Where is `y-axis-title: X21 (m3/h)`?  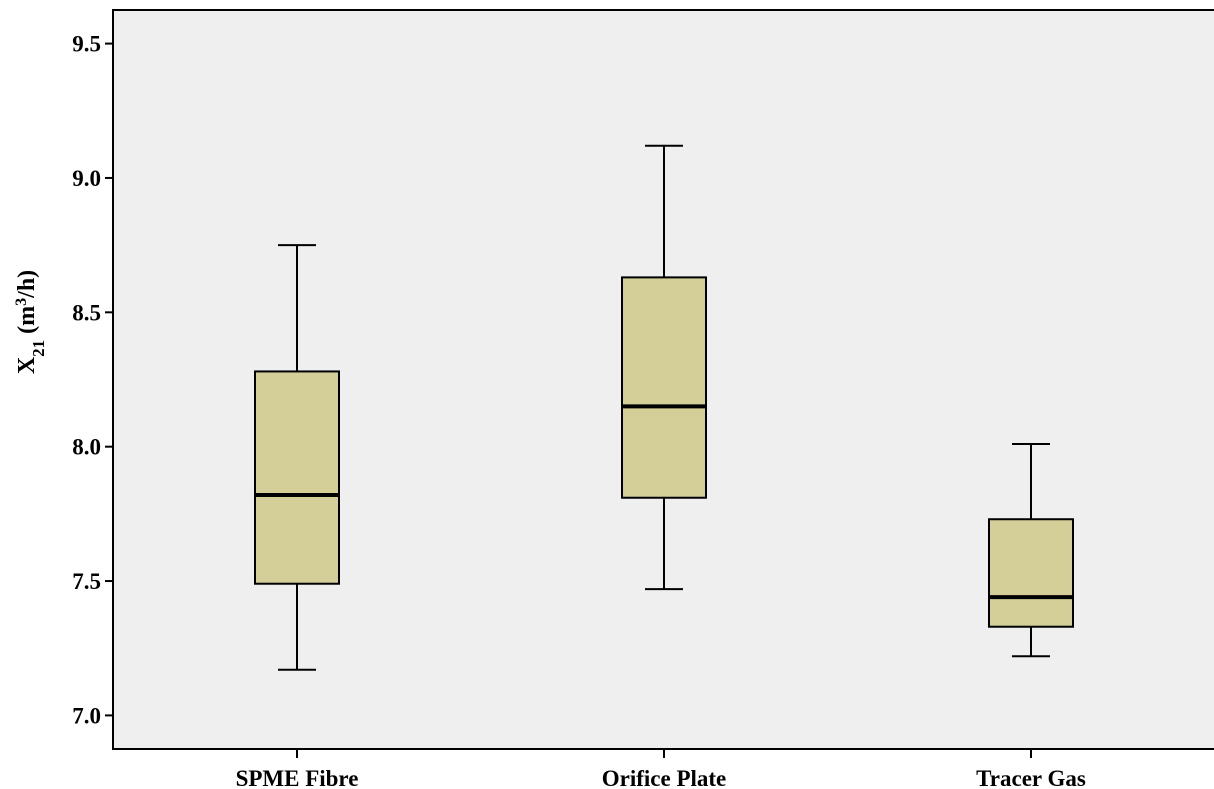
y-axis-title: X21 (m3/h) is located at coordinates (30, 322).